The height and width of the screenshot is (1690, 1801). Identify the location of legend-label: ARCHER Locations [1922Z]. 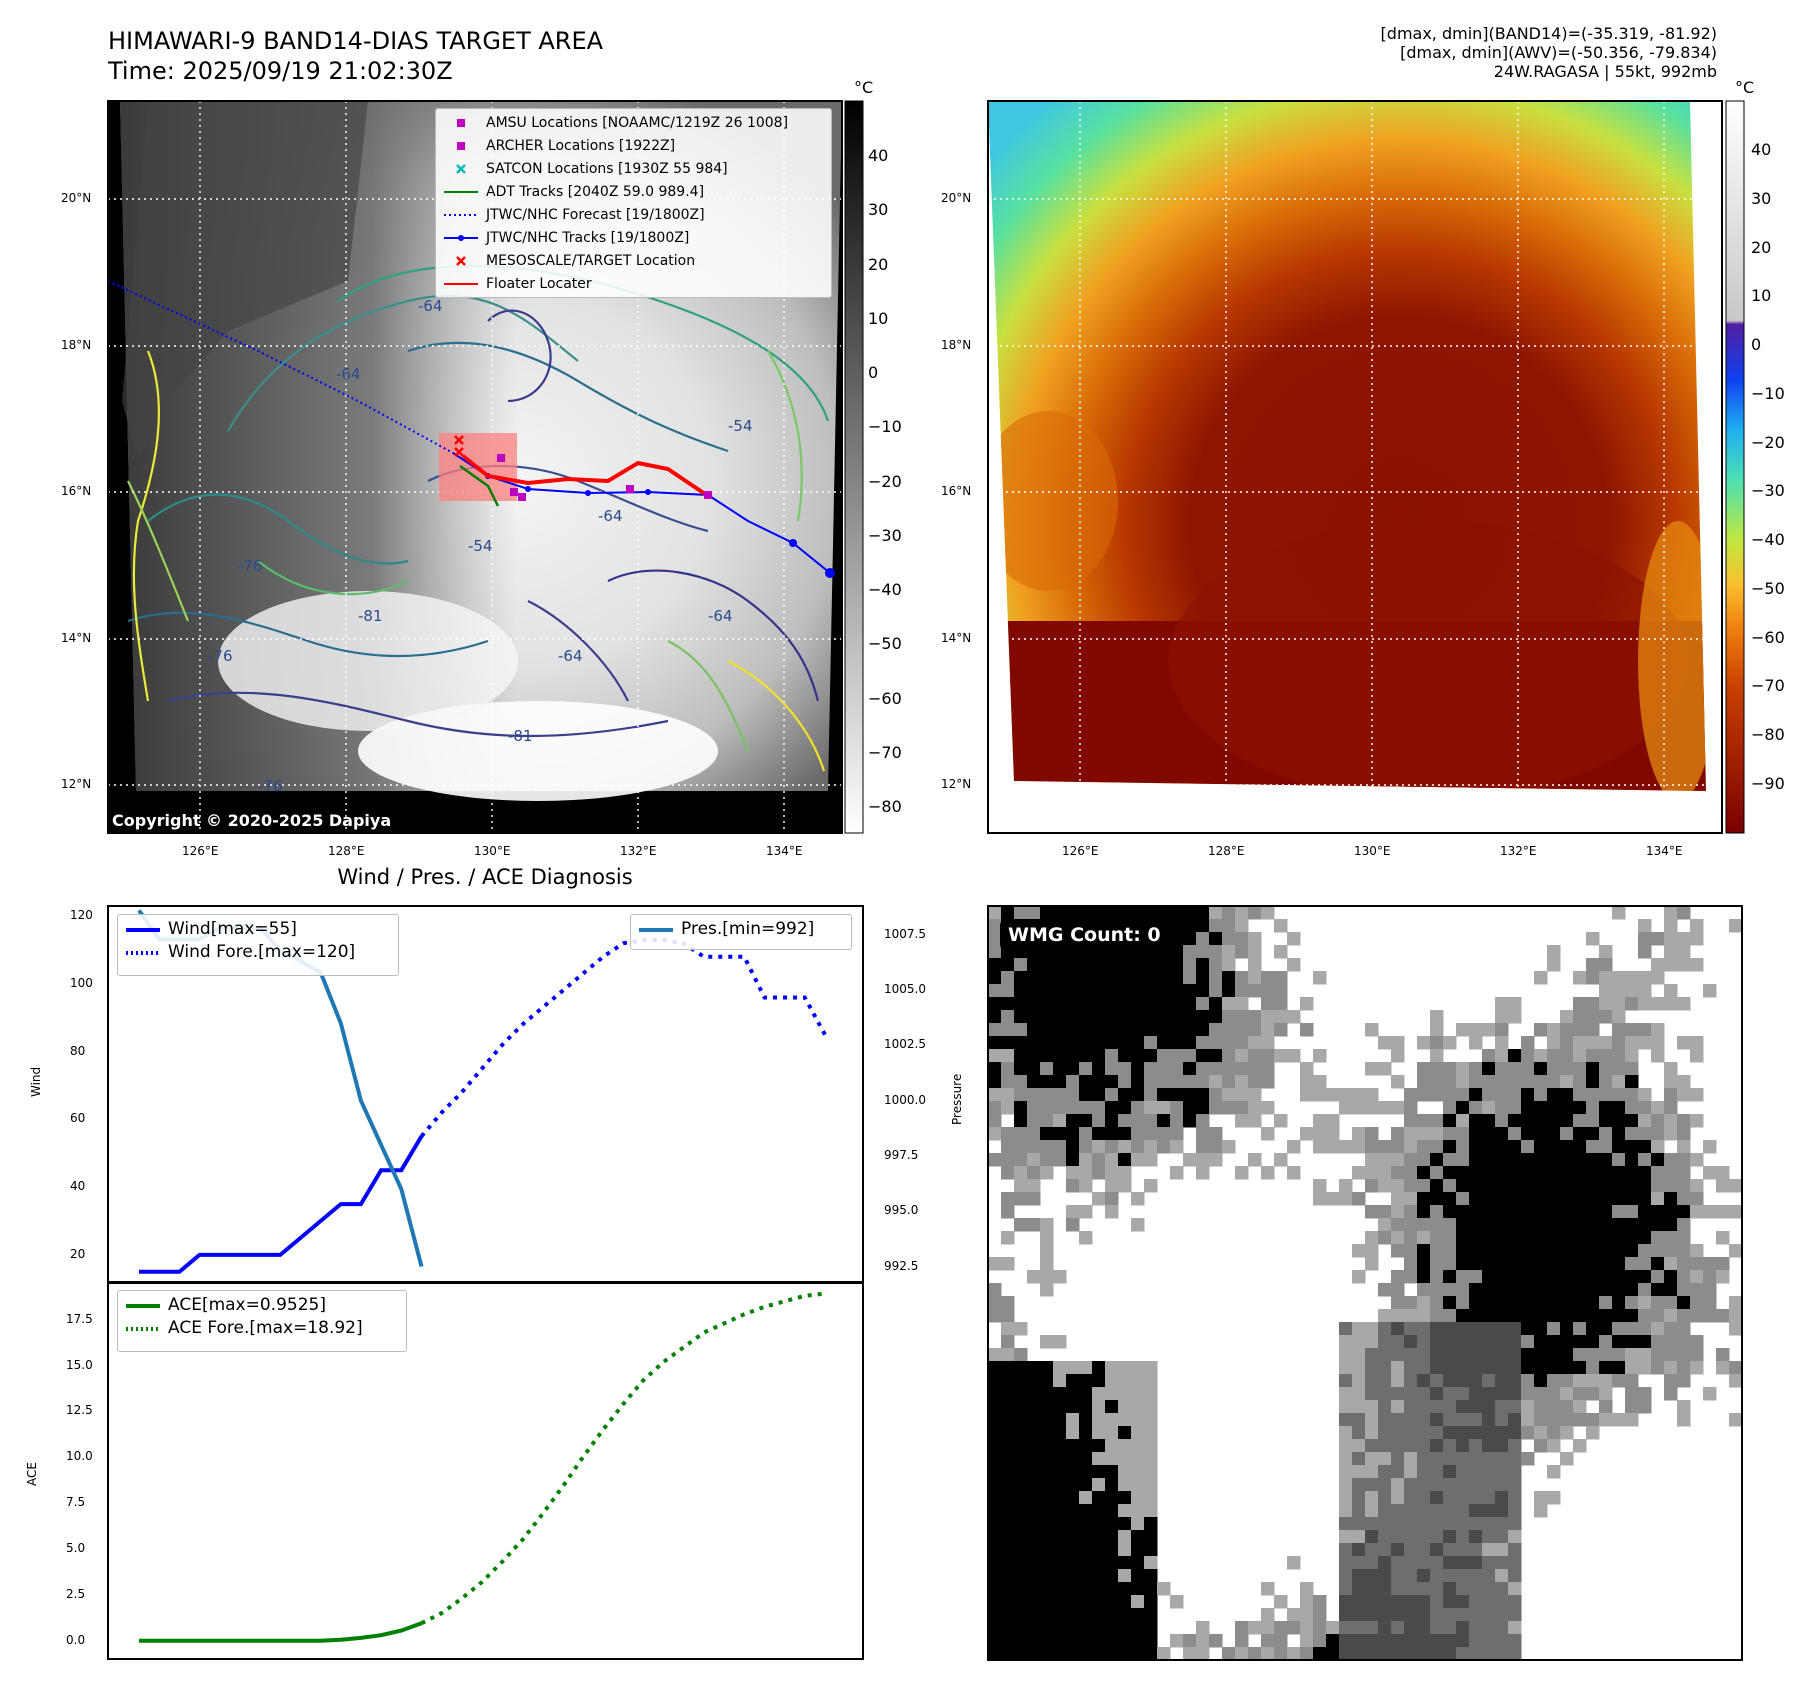
(581, 146).